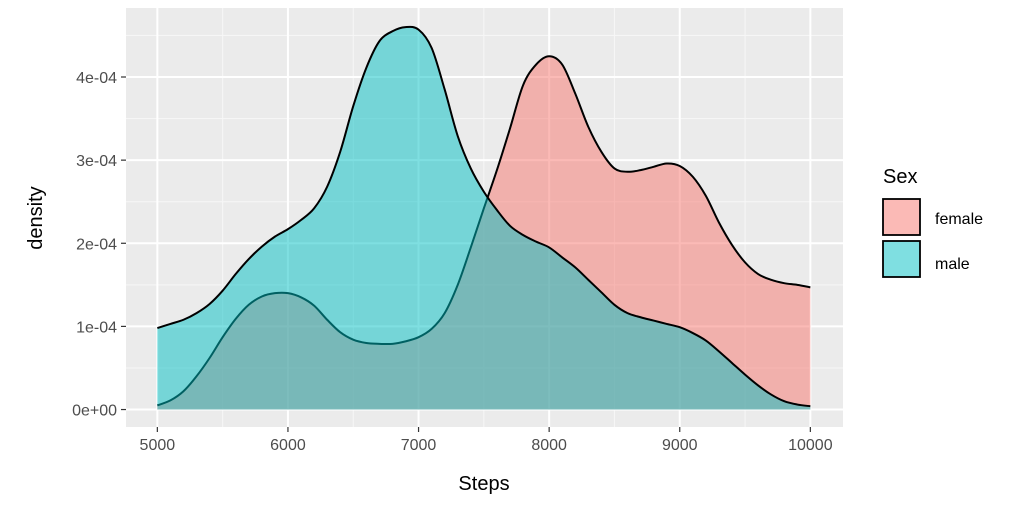  Describe the element at coordinates (96, 78) in the screenshot. I see `y-tick-label: 4e-04` at that location.